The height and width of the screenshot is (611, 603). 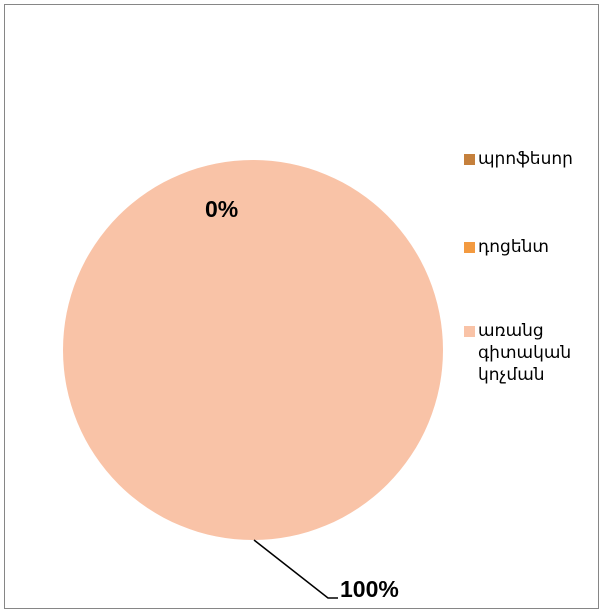 I want to click on legend-item-professor: պրոֆեսոր, so click(x=523, y=159).